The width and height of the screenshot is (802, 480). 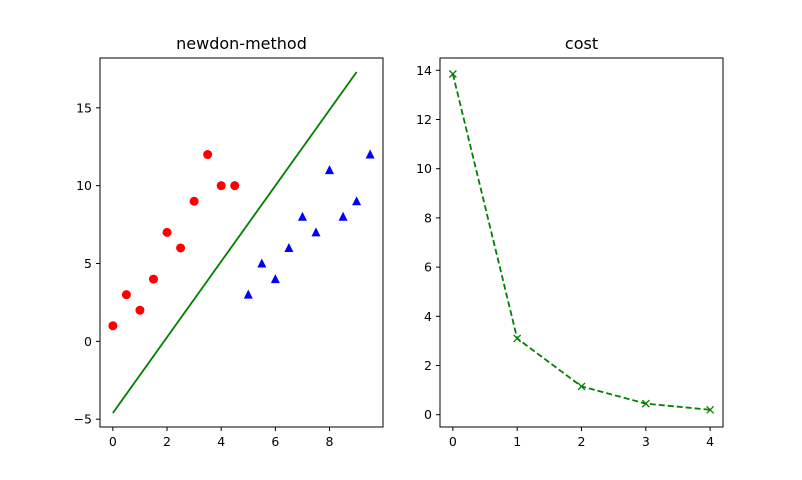 I want to click on left-chart-title: newdon-method, so click(x=241, y=43).